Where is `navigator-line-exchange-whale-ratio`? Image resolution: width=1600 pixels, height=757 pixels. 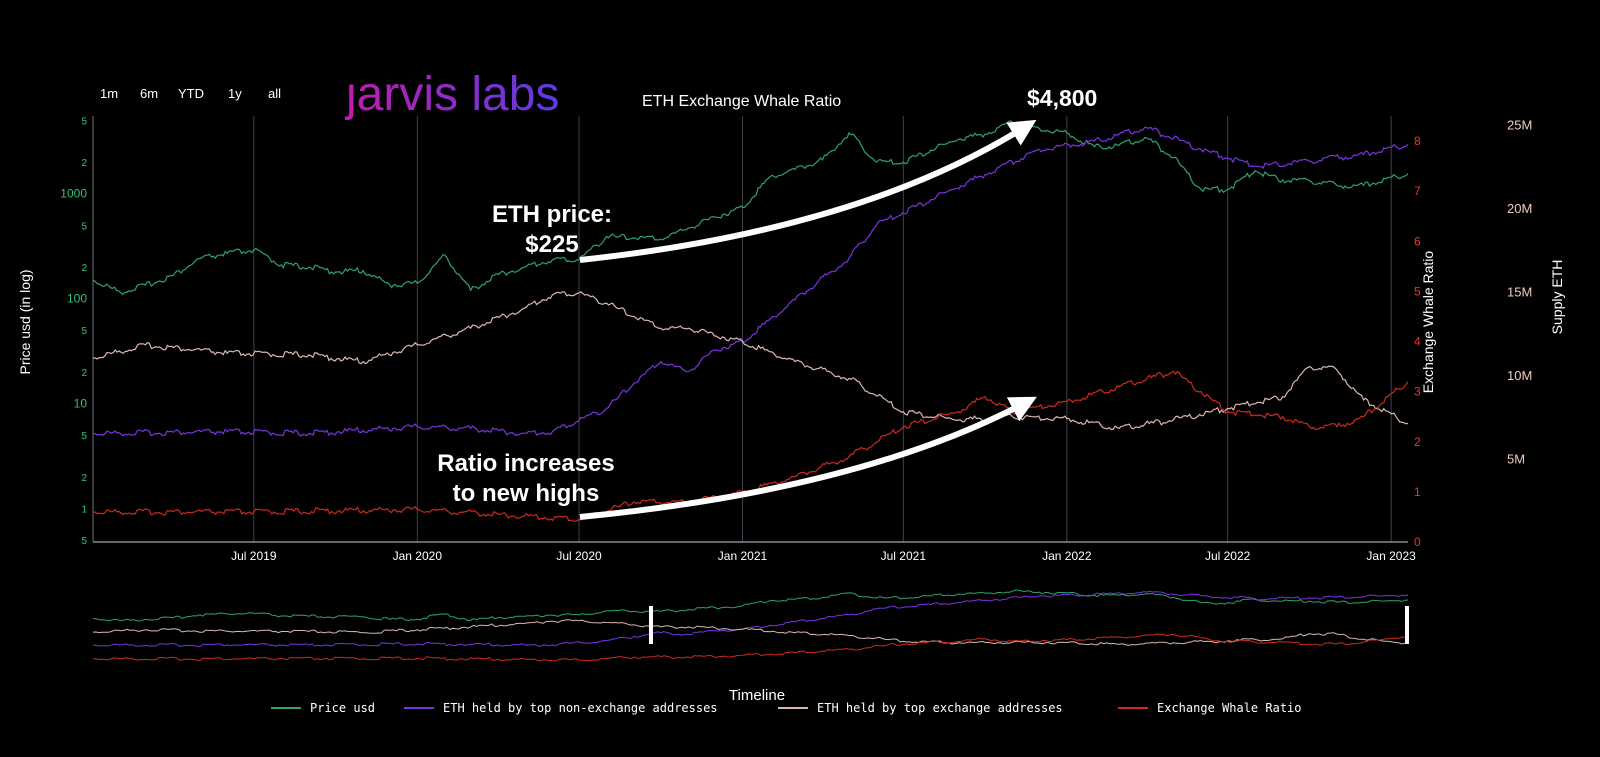
navigator-line-exchange-whale-ratio is located at coordinates (750, 647).